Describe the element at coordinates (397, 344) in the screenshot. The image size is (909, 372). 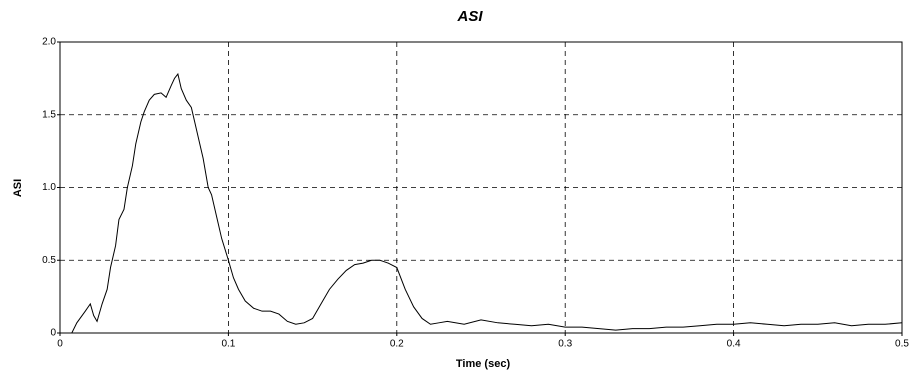
I see `x-tick-label: 0.2` at that location.